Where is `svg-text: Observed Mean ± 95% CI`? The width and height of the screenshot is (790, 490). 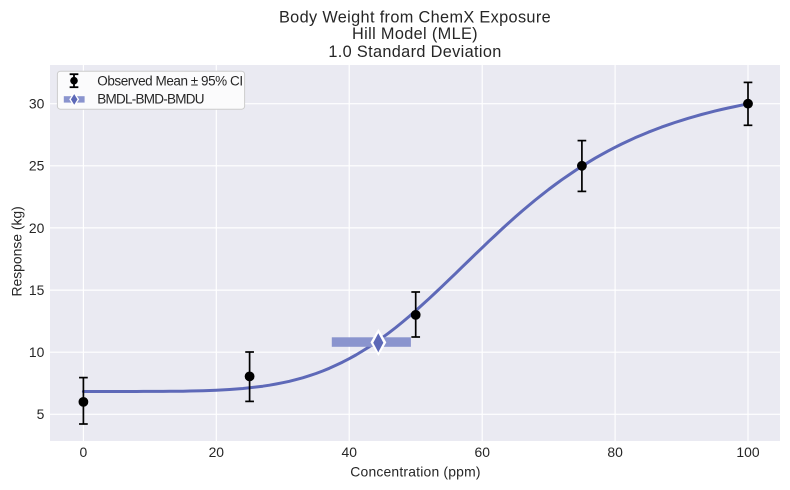
svg-text: Observed Mean ± 95% CI is located at coordinates (169, 80).